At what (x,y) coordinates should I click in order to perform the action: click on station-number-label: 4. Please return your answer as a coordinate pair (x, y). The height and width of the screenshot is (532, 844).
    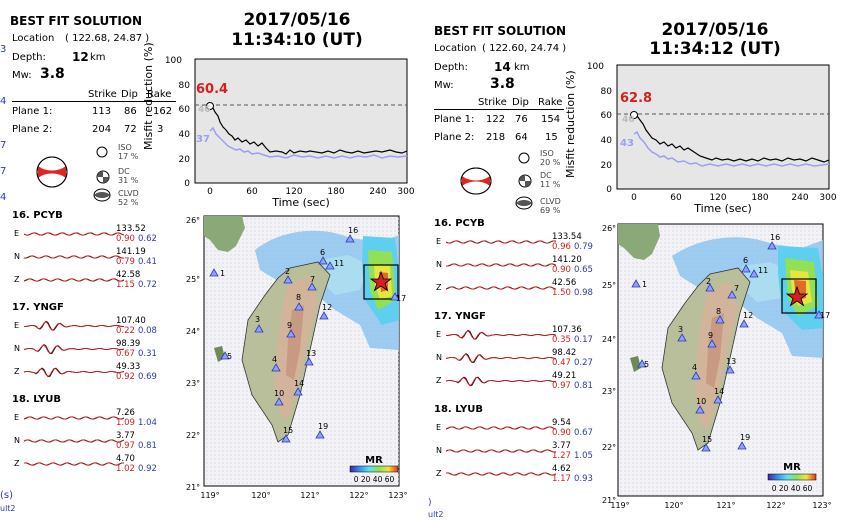
    Looking at the image, I should click on (274, 359).